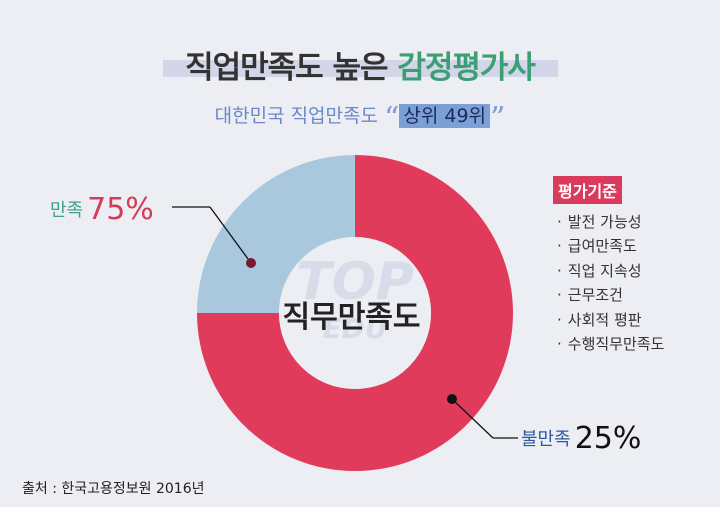 This screenshot has height=507, width=720. I want to click on dissatisfied-value-label: 25%, so click(608, 438).